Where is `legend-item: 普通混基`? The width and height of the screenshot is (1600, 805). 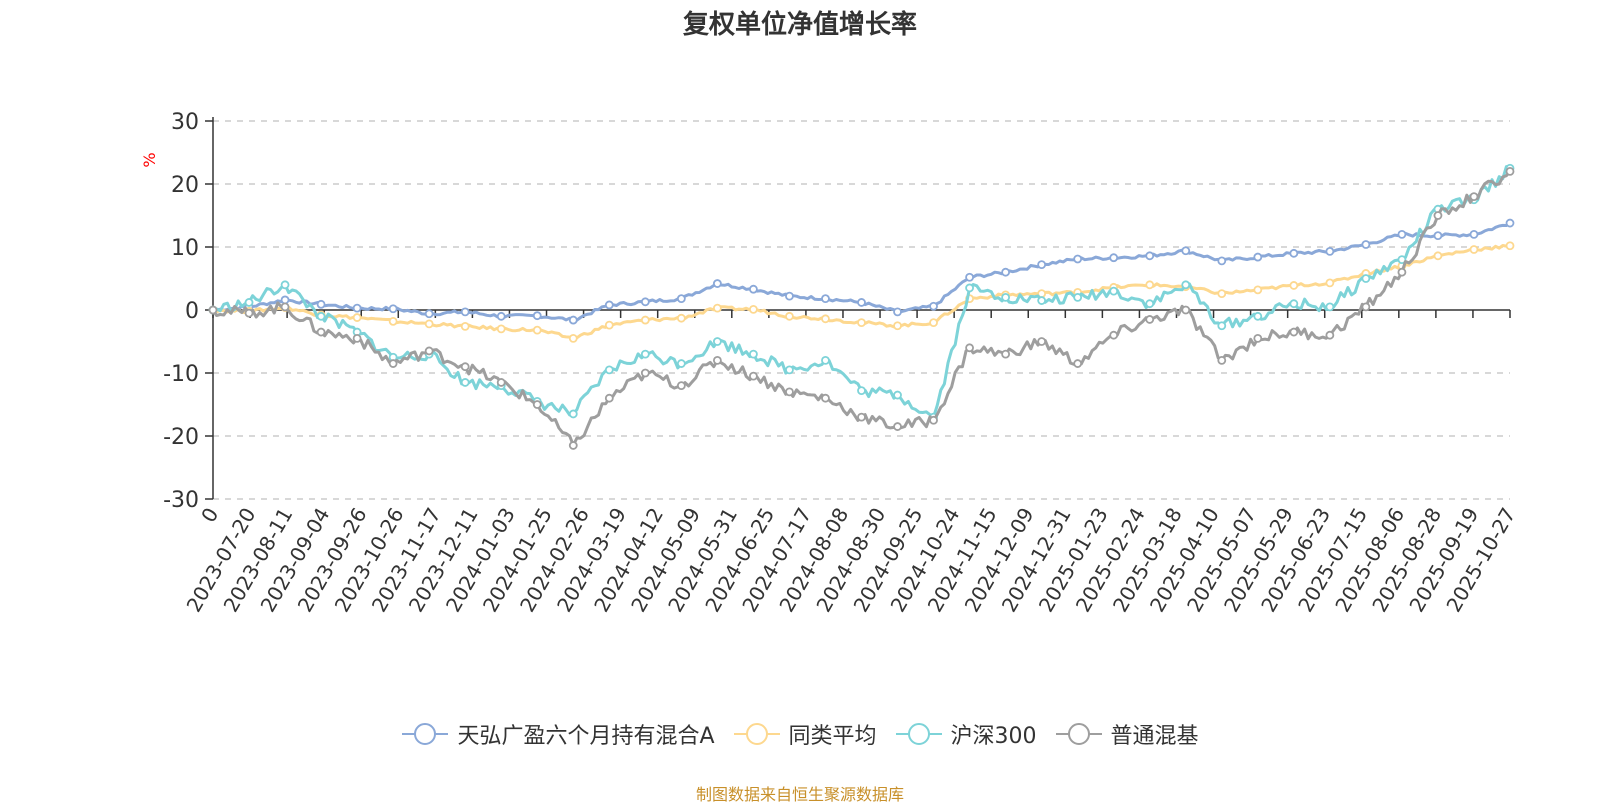 legend-item: 普通混基 is located at coordinates (1127, 734).